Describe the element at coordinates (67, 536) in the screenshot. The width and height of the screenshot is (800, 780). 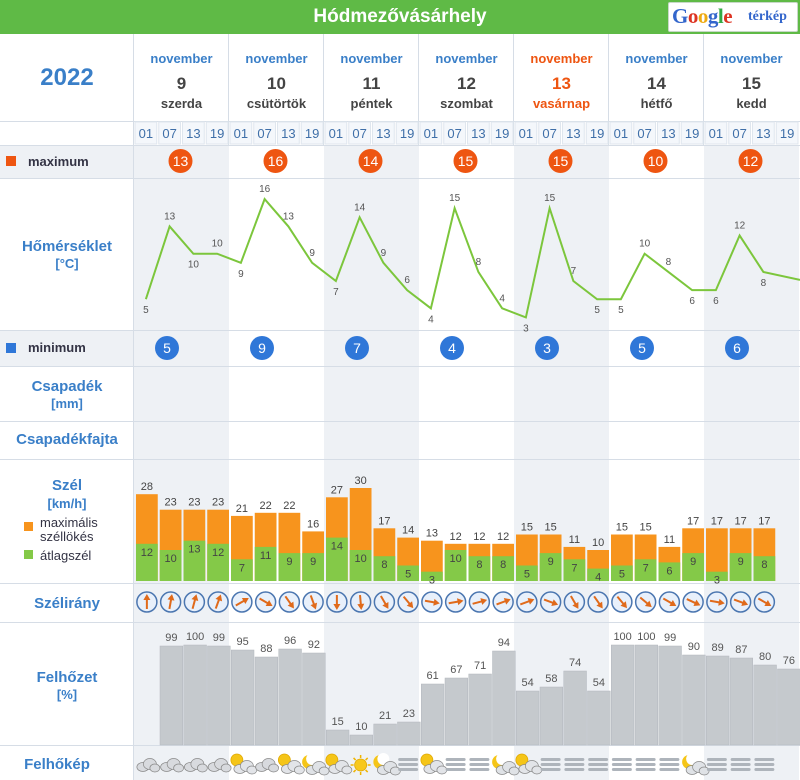
I see `gust-legend-label: széllökés` at that location.